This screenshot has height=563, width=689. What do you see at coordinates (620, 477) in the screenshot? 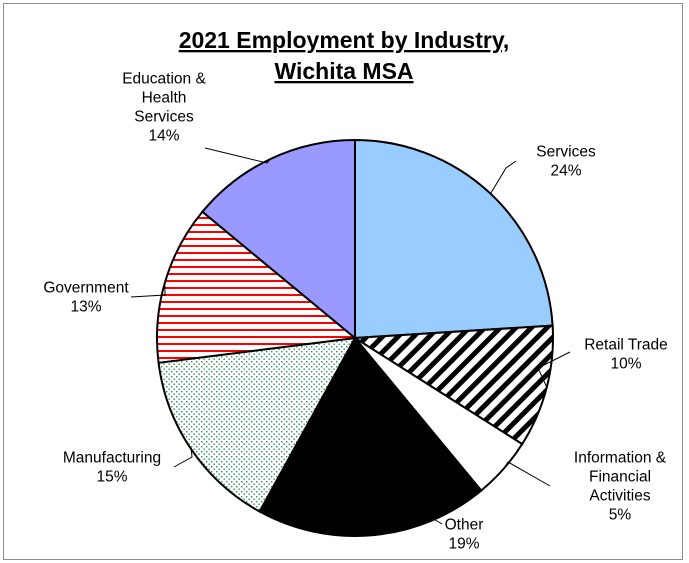
I see `slice-label-line: Financial` at bounding box center [620, 477].